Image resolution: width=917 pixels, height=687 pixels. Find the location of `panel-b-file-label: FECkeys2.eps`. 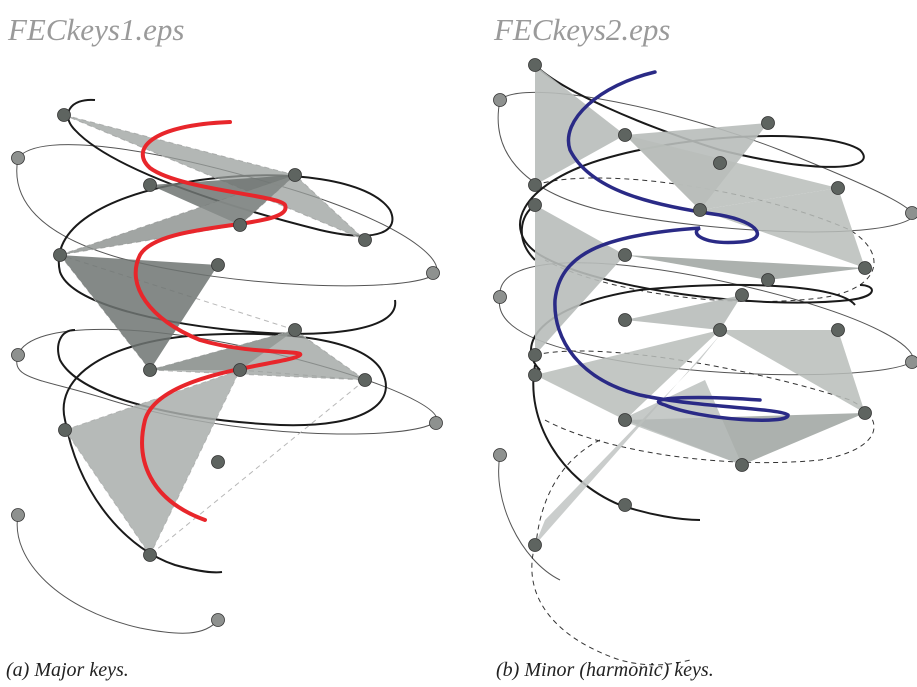

panel-b-file-label: FECkeys2.eps is located at coordinates (582, 29).